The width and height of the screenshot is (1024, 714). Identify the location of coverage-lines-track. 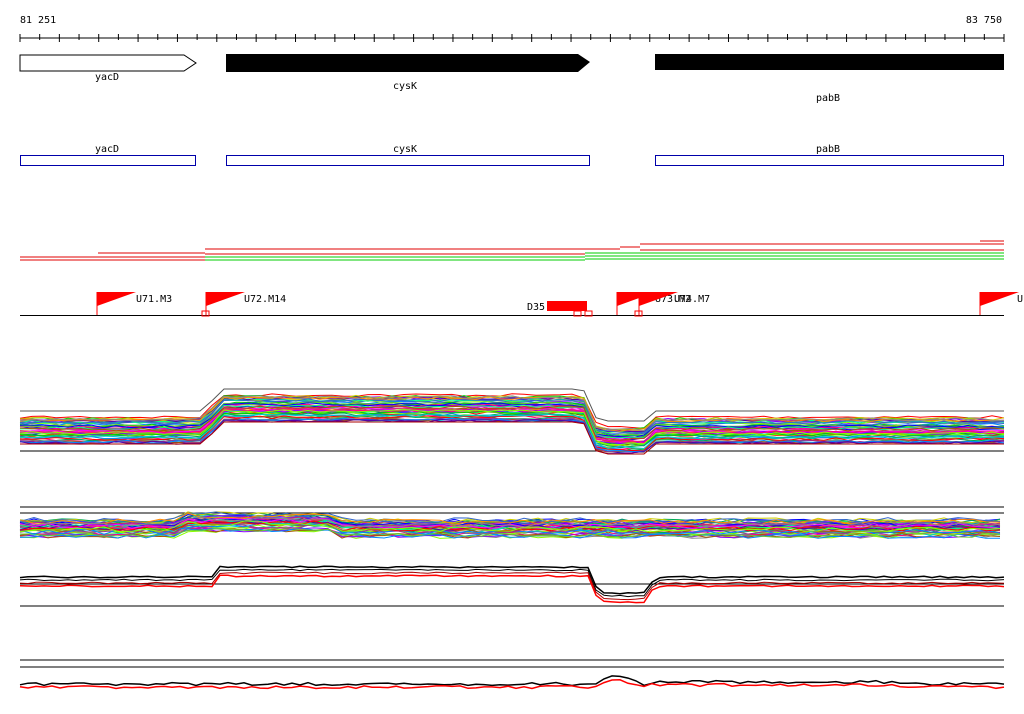
(512, 250).